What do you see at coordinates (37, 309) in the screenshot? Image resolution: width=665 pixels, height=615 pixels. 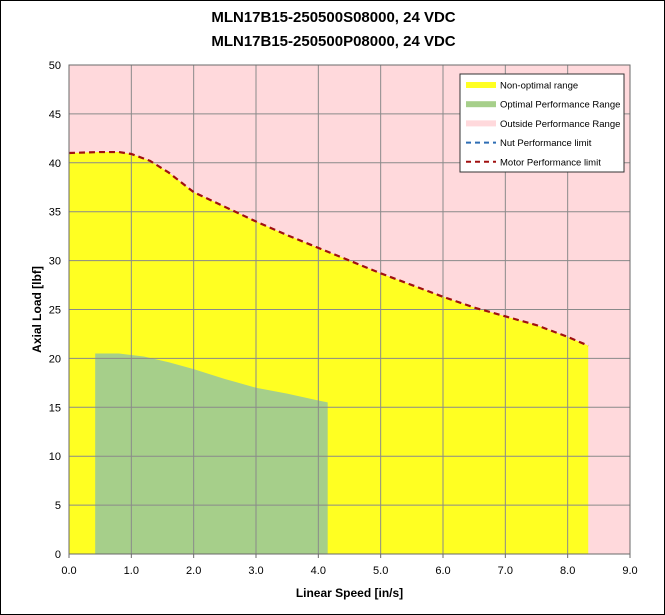 I see `y-axis-label: Axial Load [lbf]` at bounding box center [37, 309].